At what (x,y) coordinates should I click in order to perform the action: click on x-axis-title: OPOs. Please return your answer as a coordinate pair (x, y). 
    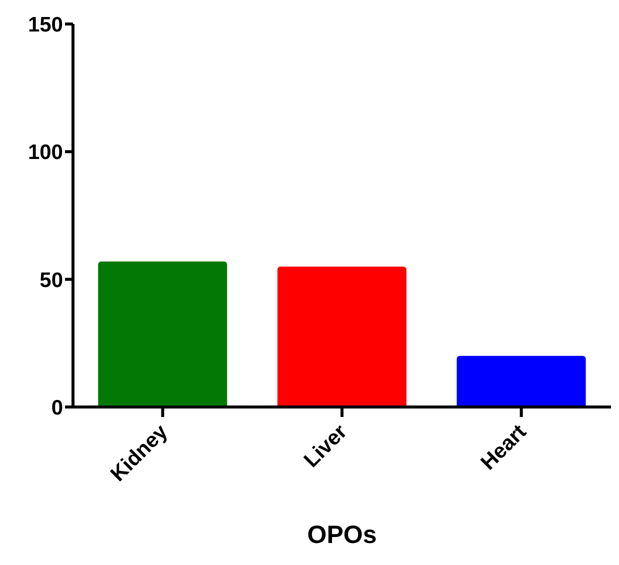
    Looking at the image, I should click on (342, 535).